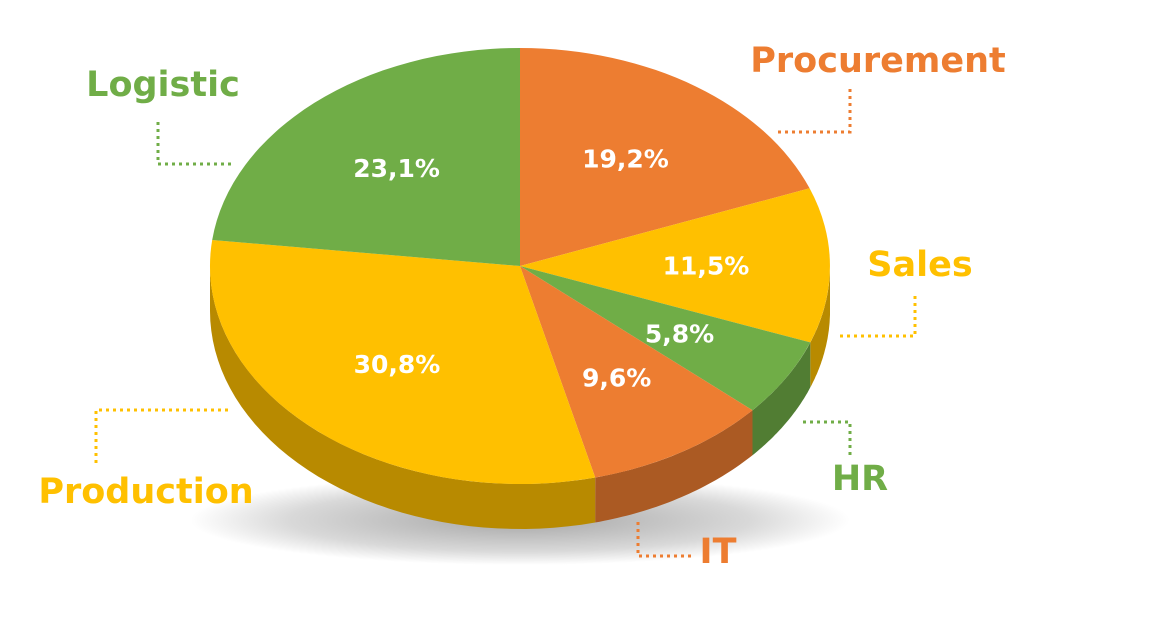 The height and width of the screenshot is (638, 1160). Describe the element at coordinates (820, 327) in the screenshot. I see `pie-side-sales` at that location.